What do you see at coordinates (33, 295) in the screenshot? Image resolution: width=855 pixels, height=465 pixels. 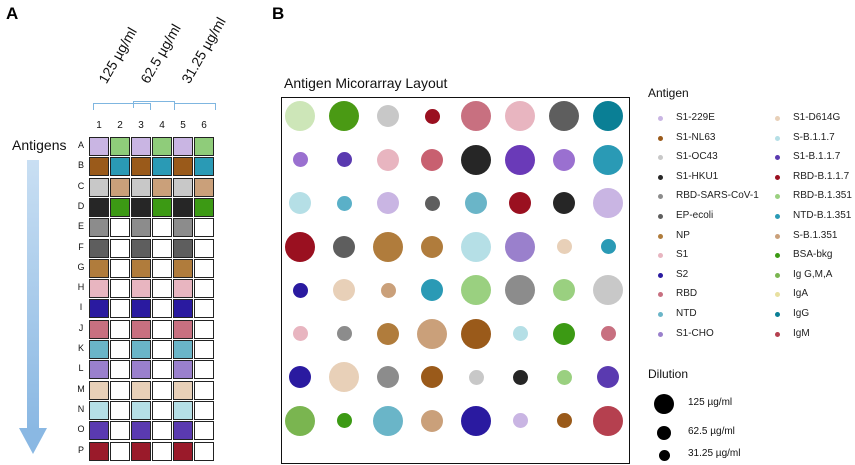 I see `antigens-arrow-shaft` at bounding box center [33, 295].